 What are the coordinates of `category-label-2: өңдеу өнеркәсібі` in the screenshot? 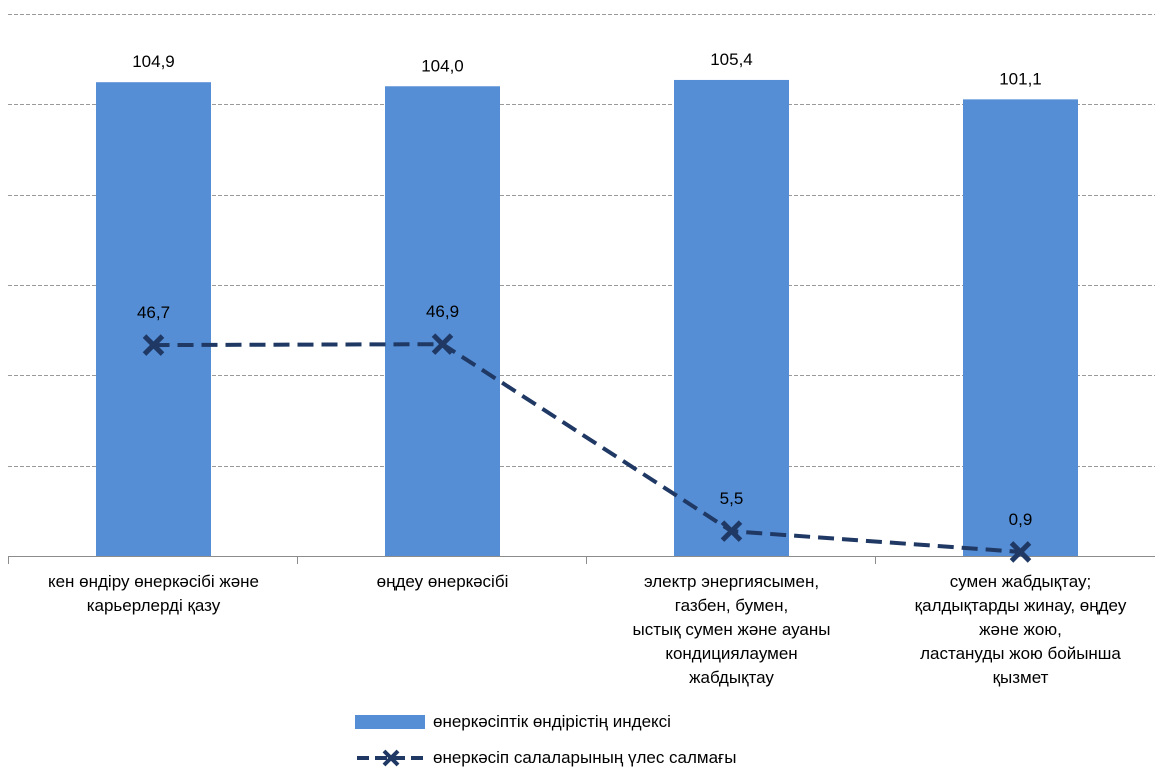 It's located at (443, 582).